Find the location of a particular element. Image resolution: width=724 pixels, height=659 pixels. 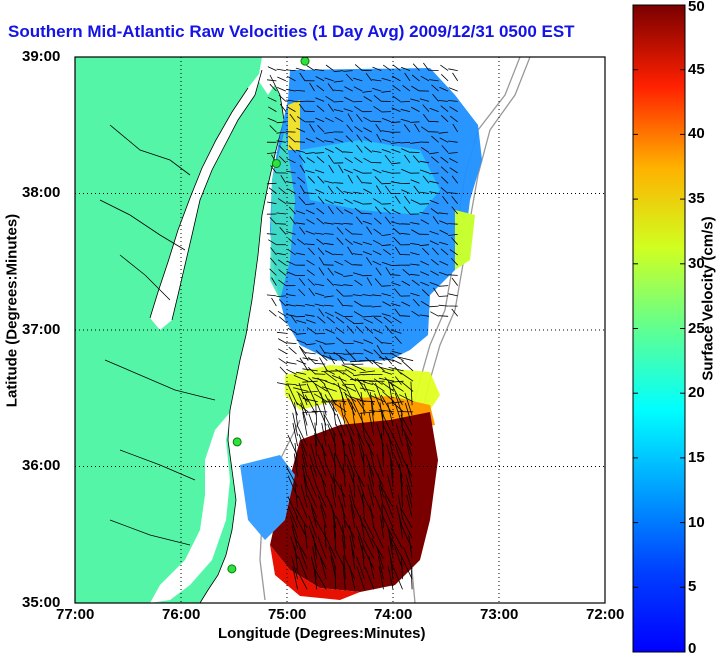

x-tick: 77:00 is located at coordinates (75, 614).